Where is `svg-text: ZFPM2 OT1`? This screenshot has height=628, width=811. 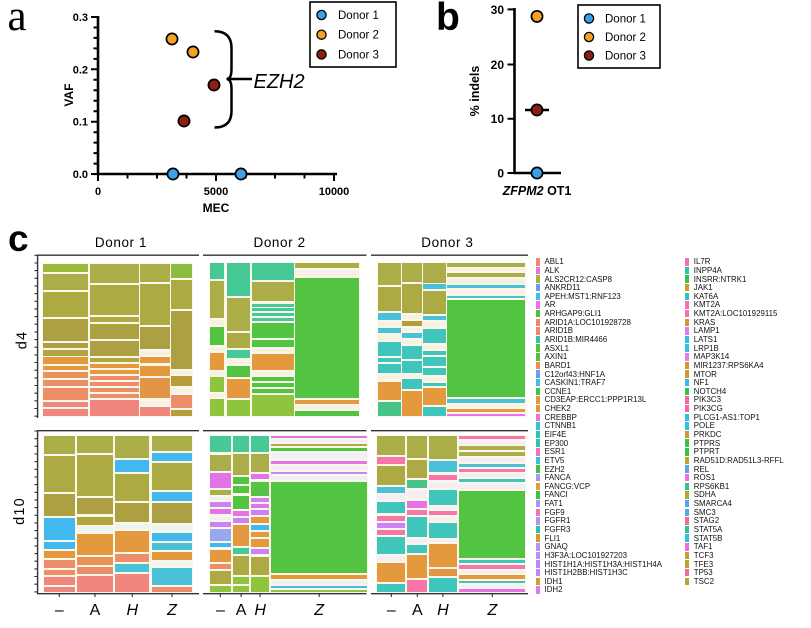
svg-text: ZFPM2 OT1 is located at coordinates (537, 191).